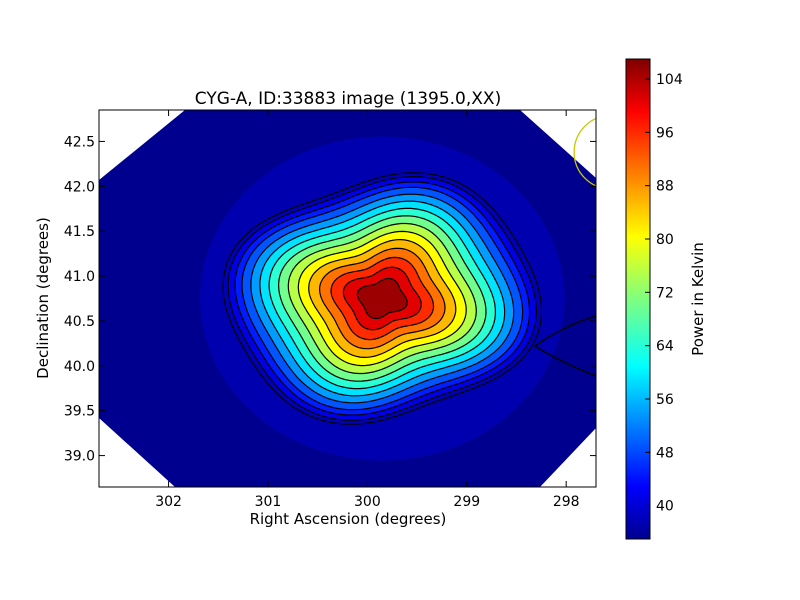 Image resolution: width=800 pixels, height=600 pixels. I want to click on colorbar-tick-label: 88, so click(665, 187).